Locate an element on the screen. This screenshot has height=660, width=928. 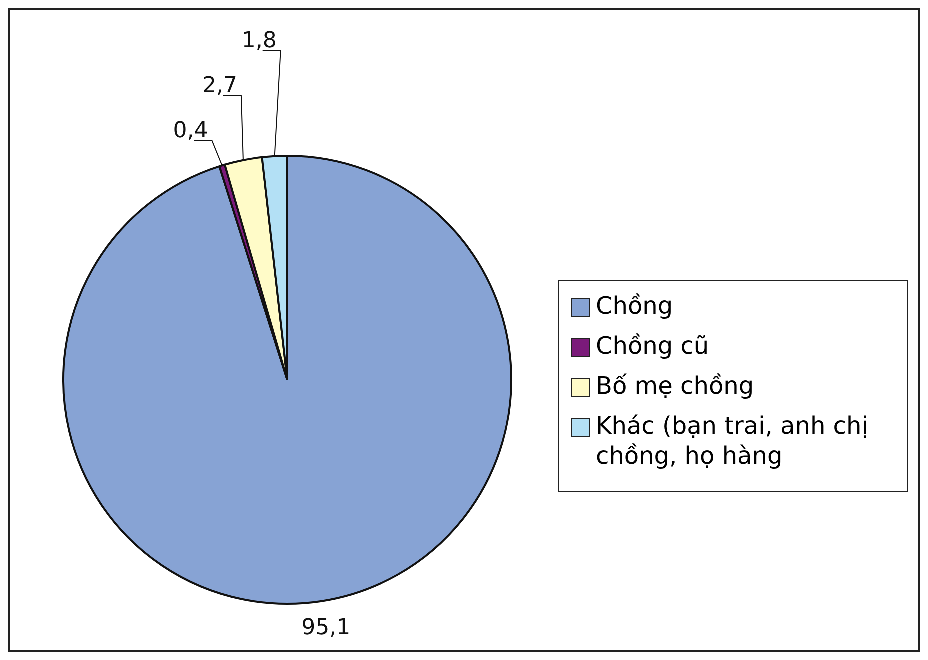
legend-label: Khác (bạn trai, anh chị chồng, họ hàng is located at coordinates (733, 441).